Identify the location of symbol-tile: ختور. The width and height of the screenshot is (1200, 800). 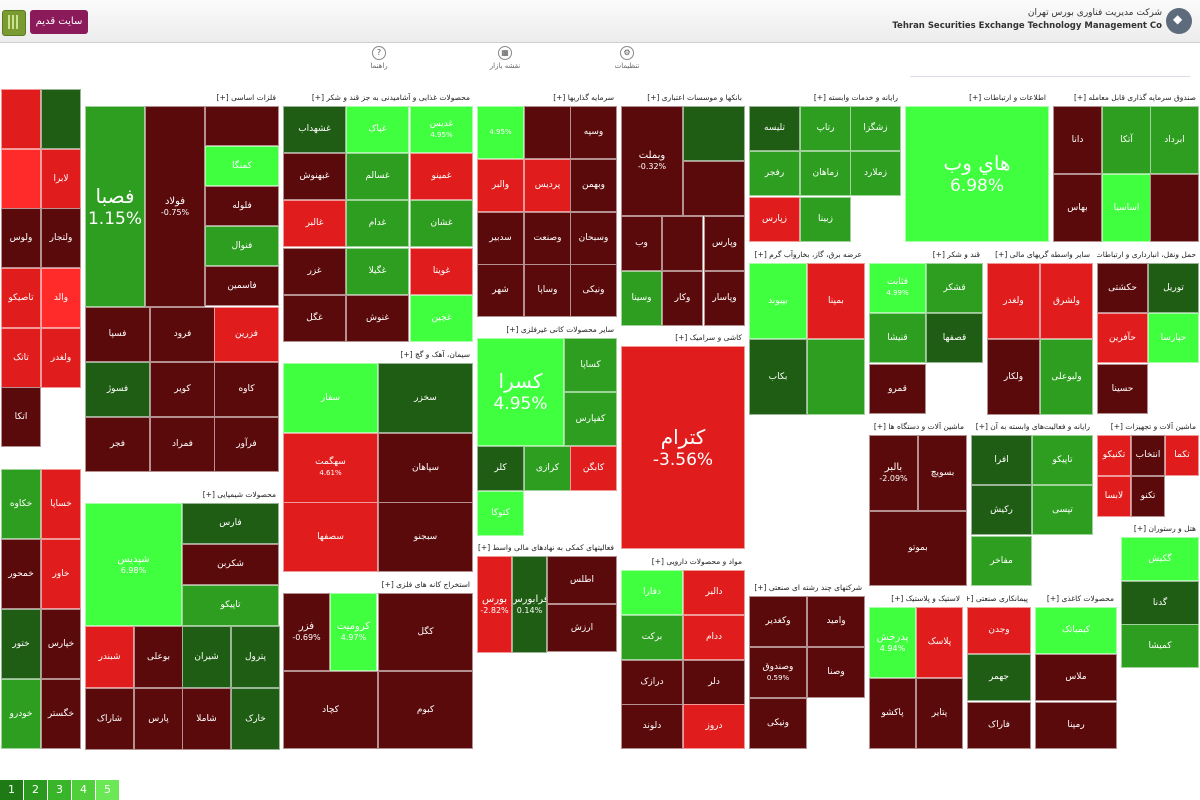
(21, 644).